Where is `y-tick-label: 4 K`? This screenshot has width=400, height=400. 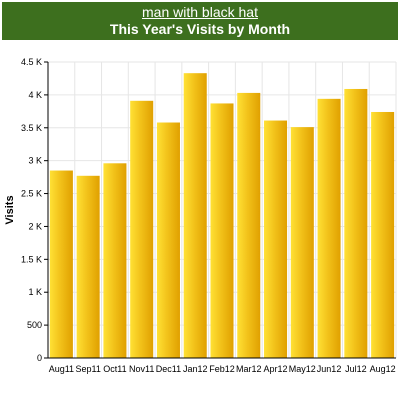 y-tick-label: 4 K is located at coordinates (35, 95).